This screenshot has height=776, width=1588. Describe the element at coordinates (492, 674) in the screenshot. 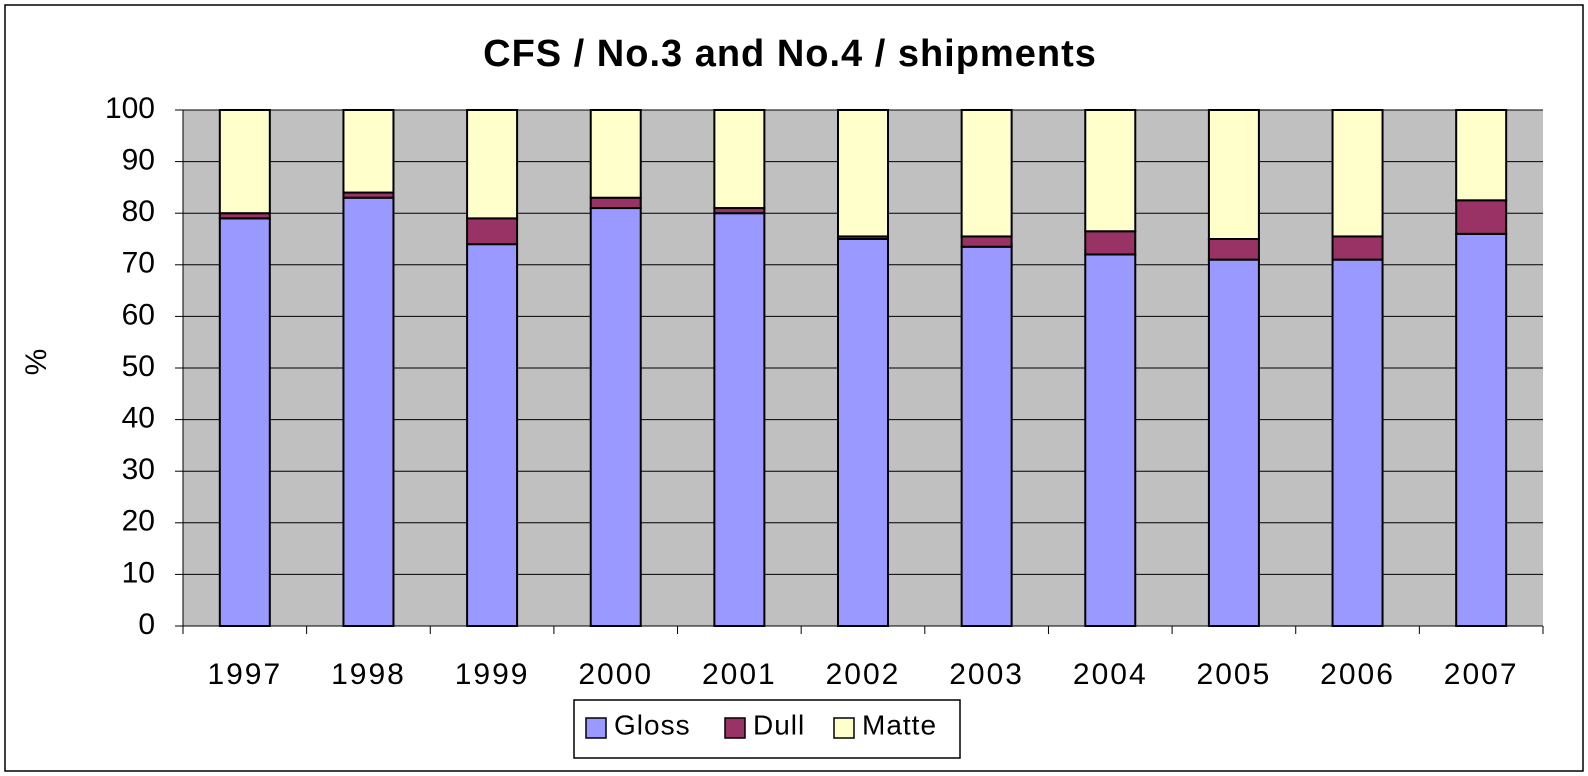

I see `x-tick-label: 1999` at that location.